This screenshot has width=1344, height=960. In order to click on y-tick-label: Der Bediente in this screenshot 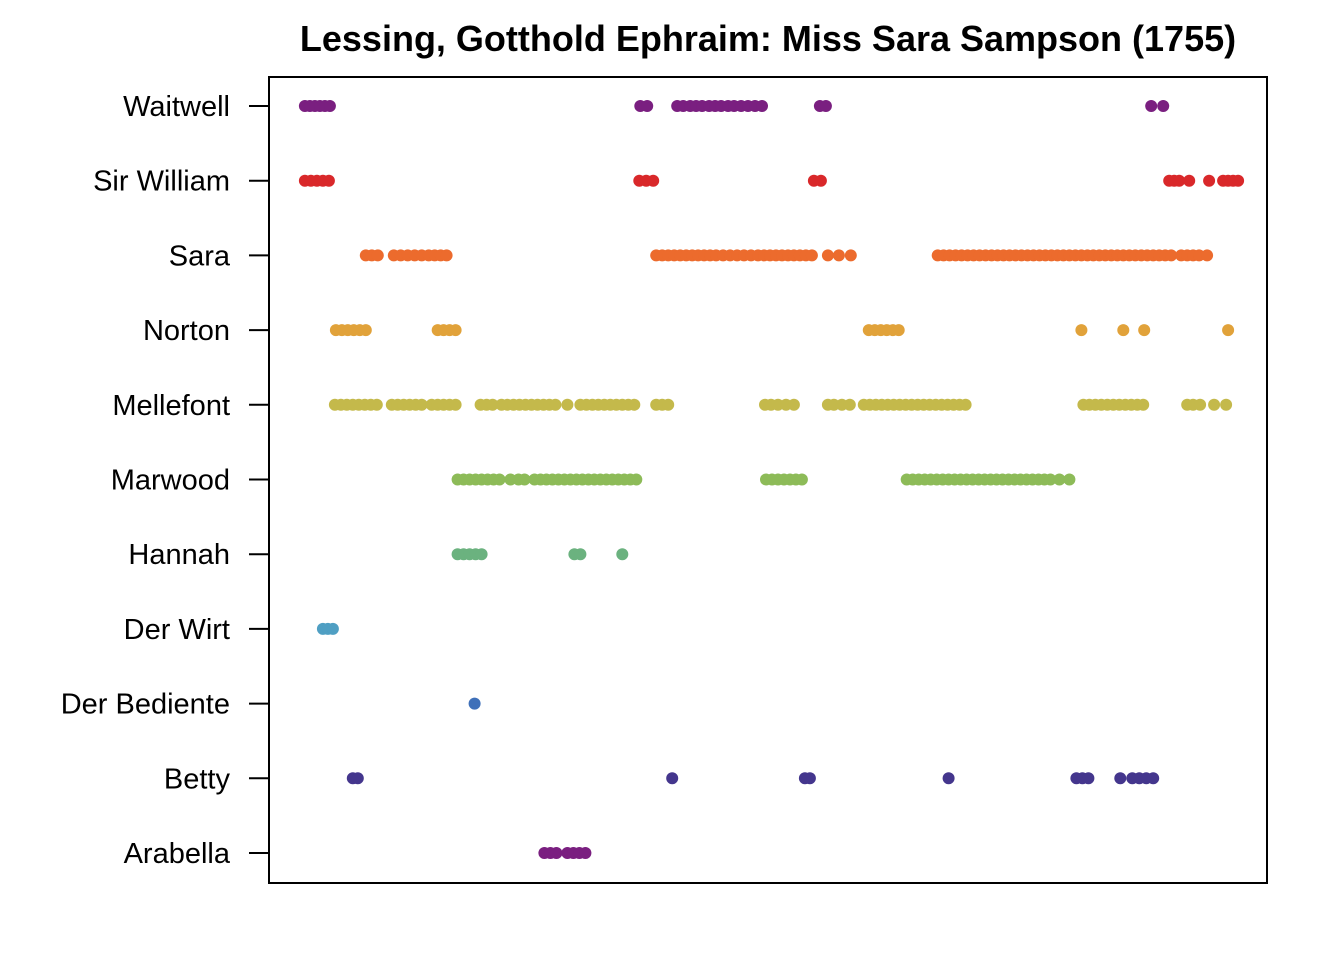, I will do `click(145, 705)`.